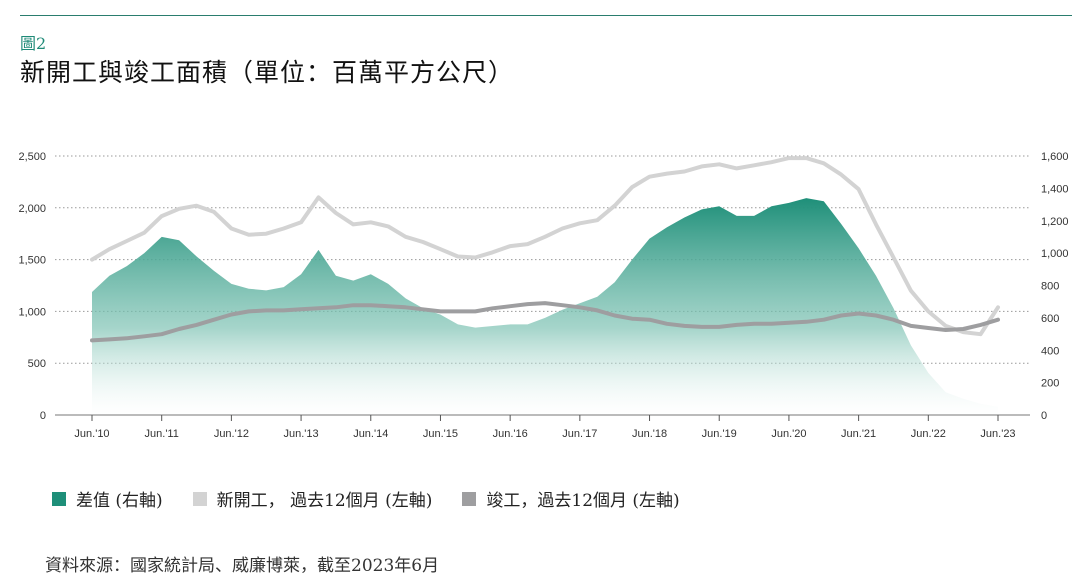 The width and height of the screenshot is (1090, 586). What do you see at coordinates (440, 434) in the screenshot?
I see `x-axis-tick-label: Jun.'15` at bounding box center [440, 434].